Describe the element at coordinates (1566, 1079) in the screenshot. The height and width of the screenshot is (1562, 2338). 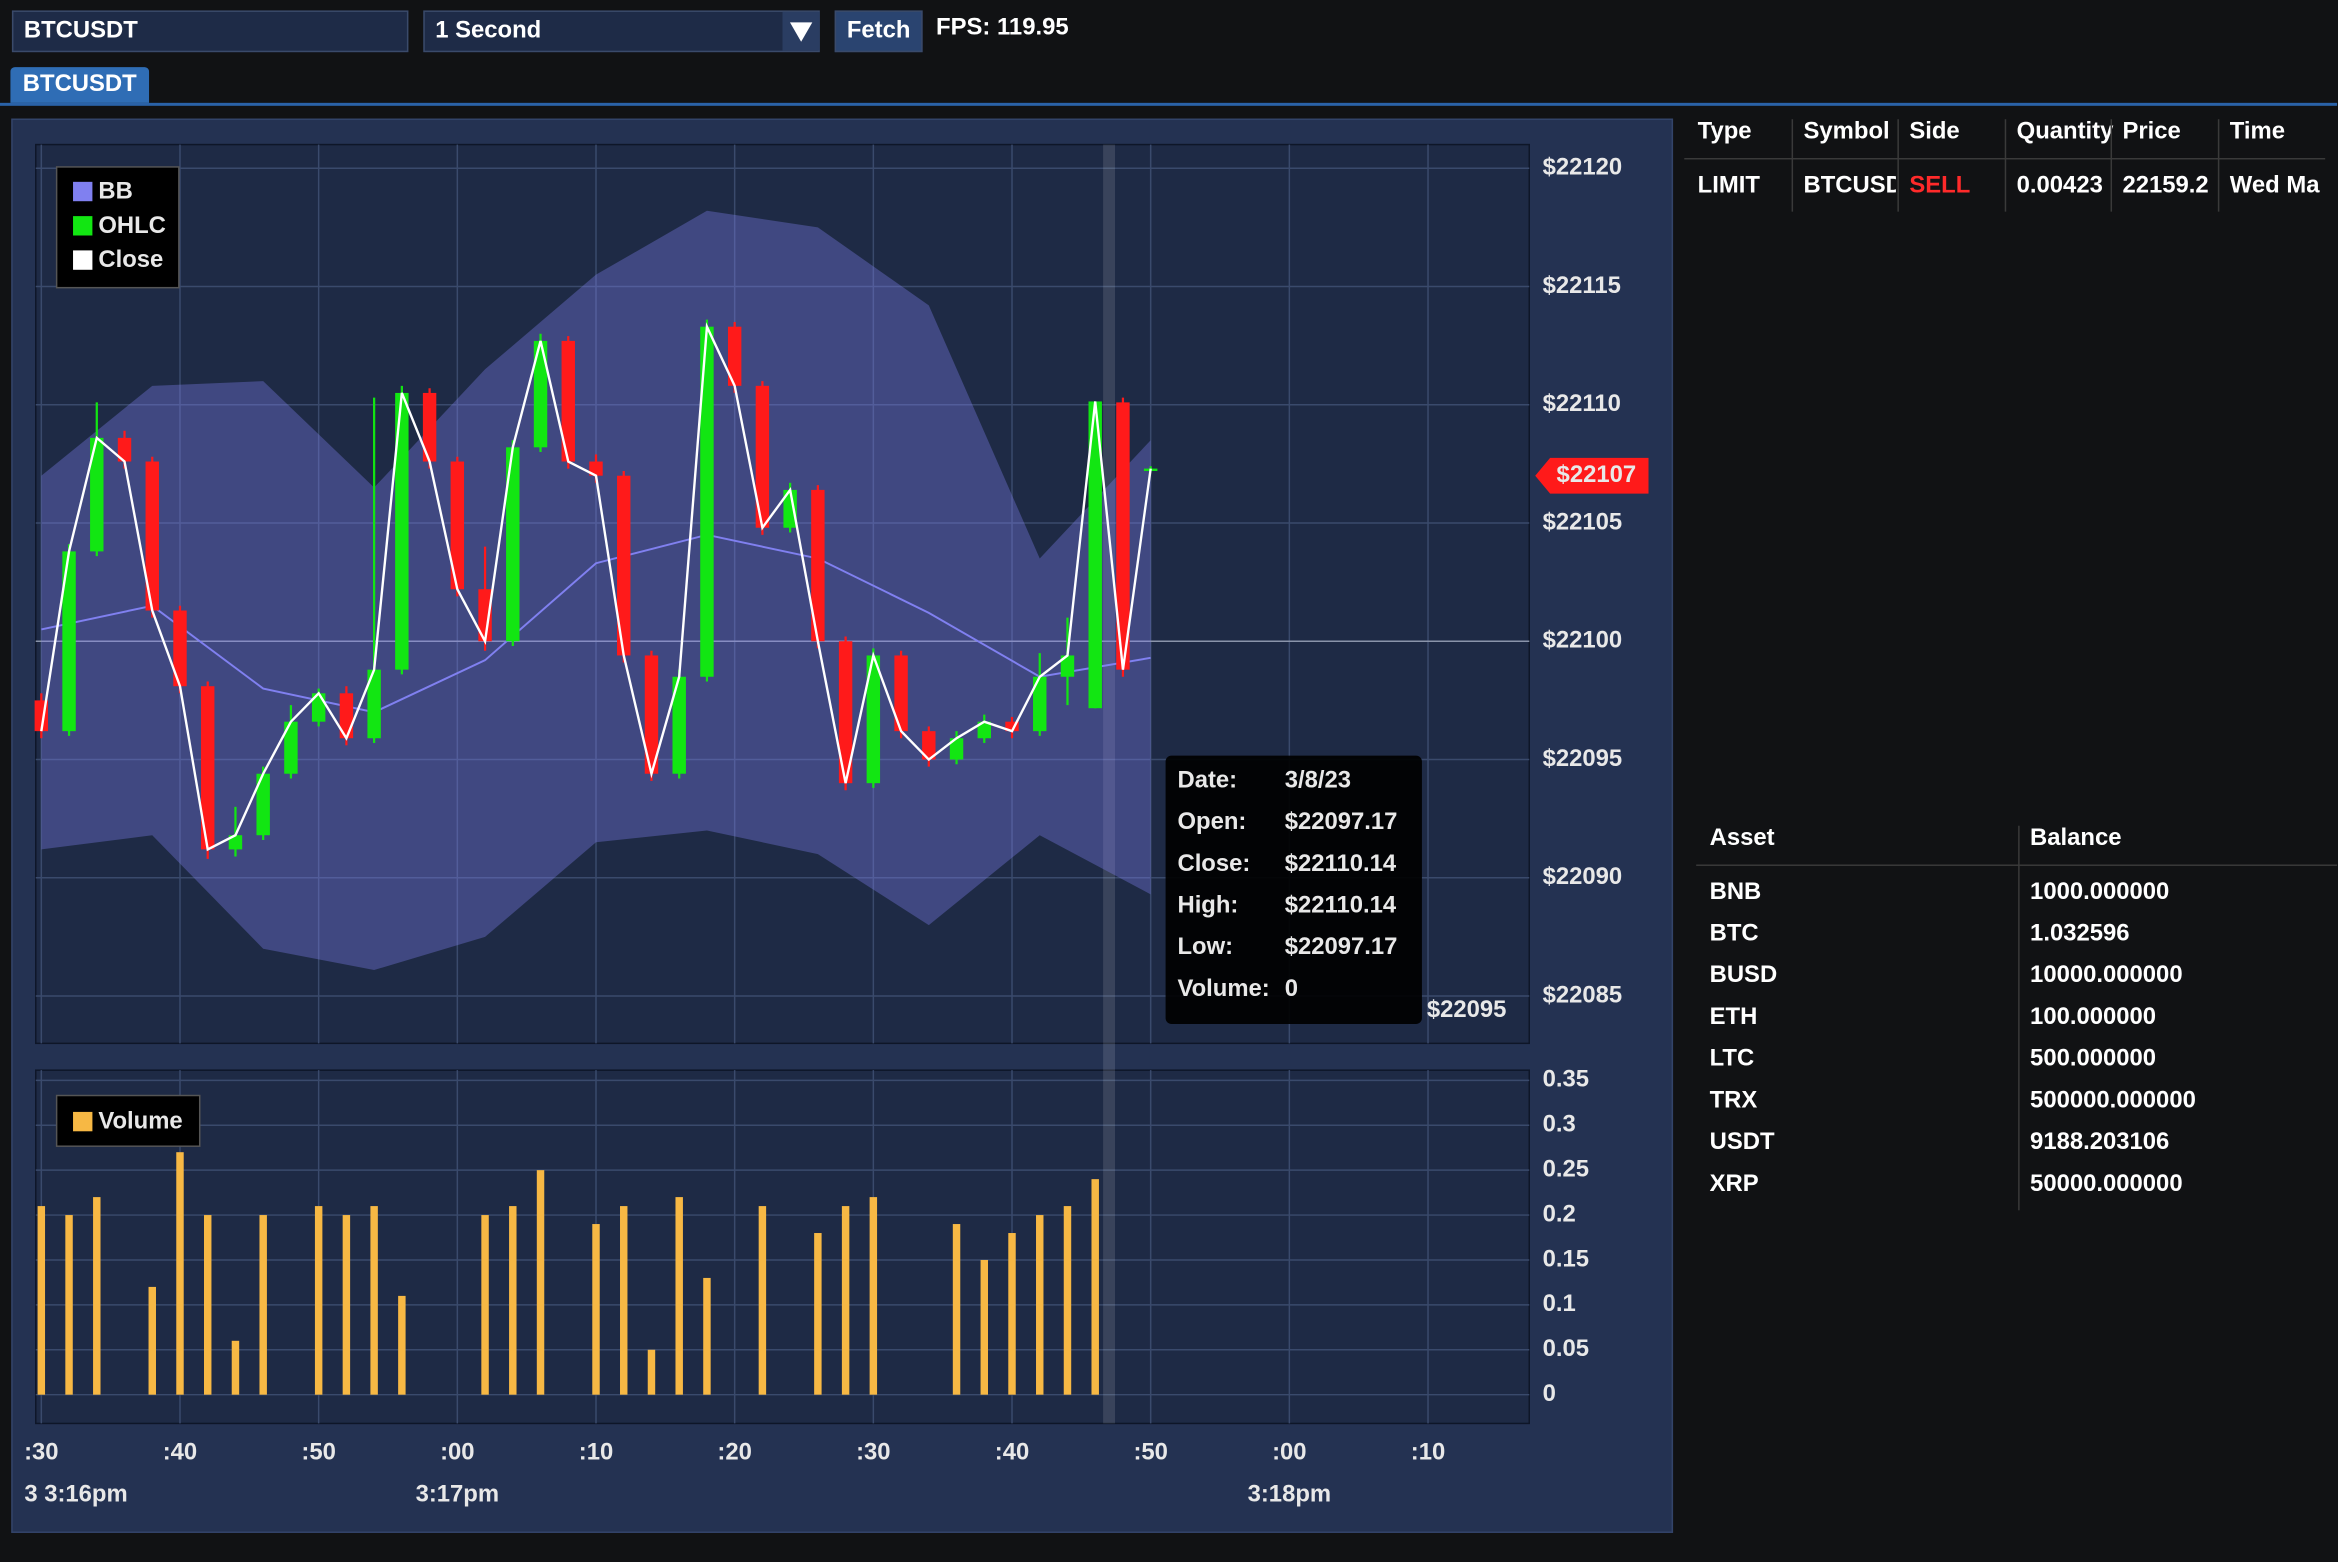
I see `y-tick-label: 0.35` at that location.